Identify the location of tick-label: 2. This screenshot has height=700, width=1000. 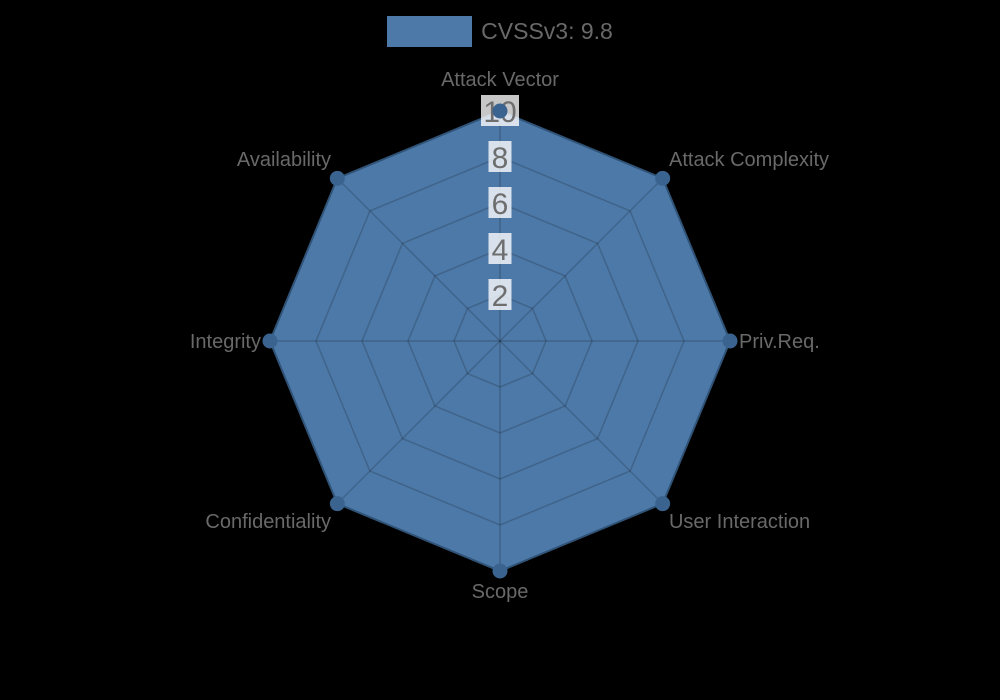
(500, 296).